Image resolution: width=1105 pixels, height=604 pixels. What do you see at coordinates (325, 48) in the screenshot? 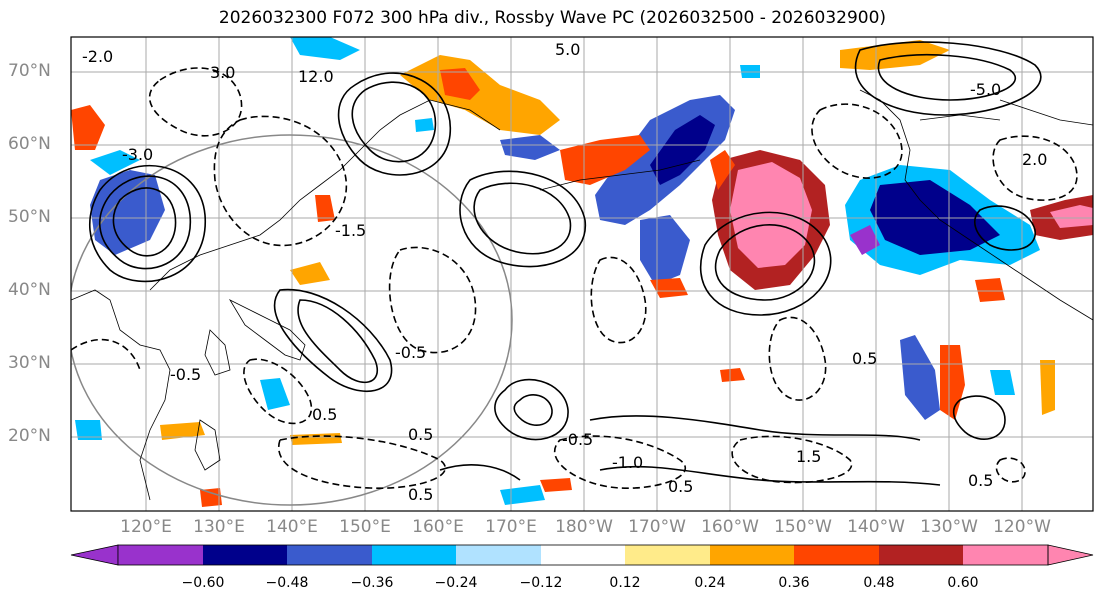
I see `field-lightblue-north` at bounding box center [325, 48].